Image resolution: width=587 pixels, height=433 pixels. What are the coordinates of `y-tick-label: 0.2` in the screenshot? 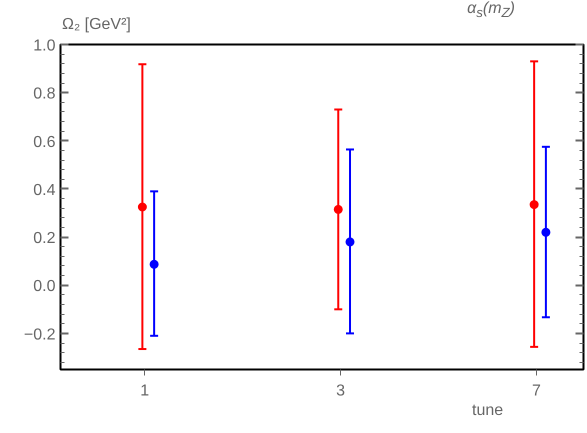 It's located at (44, 239).